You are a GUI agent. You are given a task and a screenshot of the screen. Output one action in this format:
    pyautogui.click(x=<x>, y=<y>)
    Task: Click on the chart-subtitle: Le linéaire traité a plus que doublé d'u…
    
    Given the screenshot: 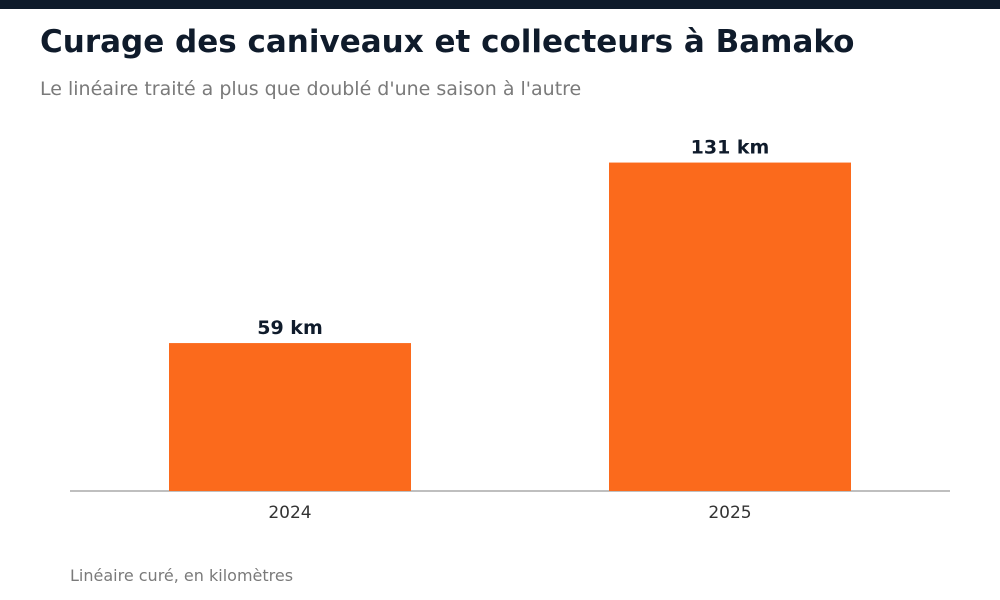 What is the action you would take?
    pyautogui.click(x=311, y=89)
    